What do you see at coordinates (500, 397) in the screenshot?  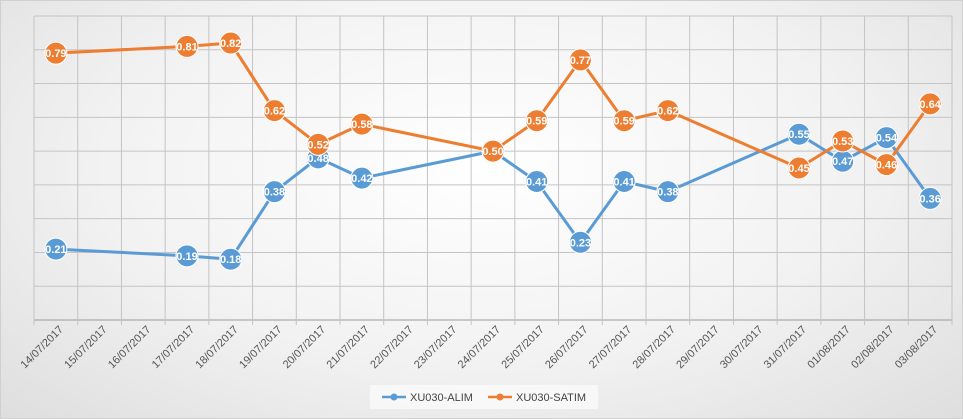 I see `legend-swatch-marker-satim` at bounding box center [500, 397].